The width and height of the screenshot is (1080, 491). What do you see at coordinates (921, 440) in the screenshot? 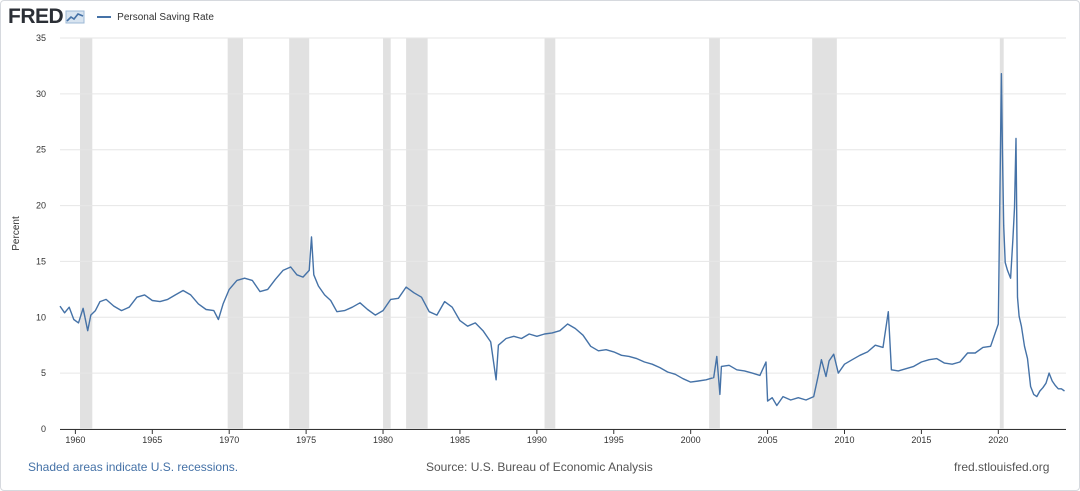
I see `x-tick-label-2015: 2015` at bounding box center [921, 440].